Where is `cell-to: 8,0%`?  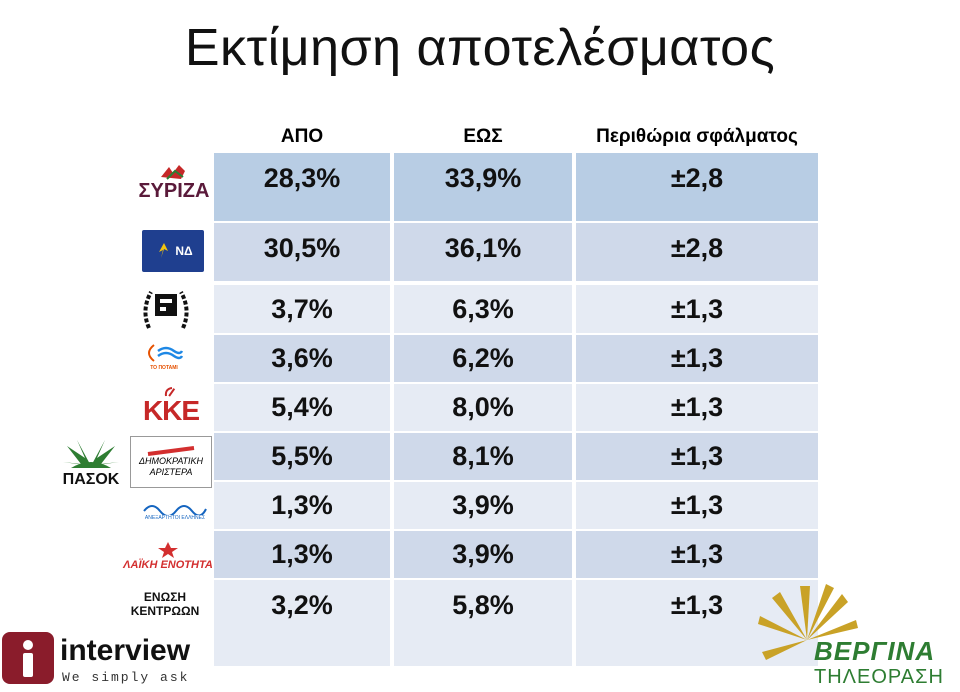
cell-to: 8,0% is located at coordinates (483, 407).